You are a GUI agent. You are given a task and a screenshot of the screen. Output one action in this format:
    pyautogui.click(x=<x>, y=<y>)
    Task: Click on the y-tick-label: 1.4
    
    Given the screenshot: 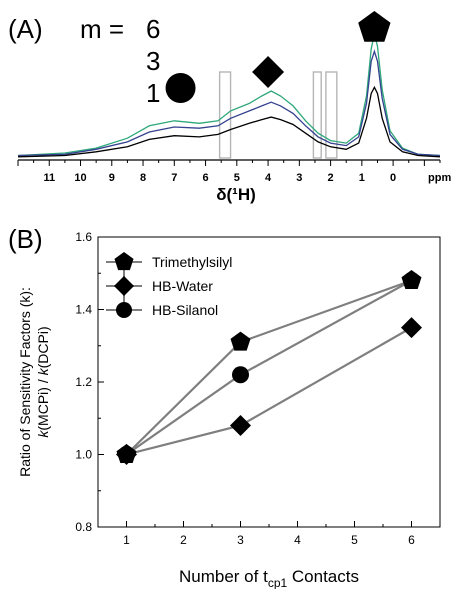 What is the action you would take?
    pyautogui.click(x=83, y=310)
    